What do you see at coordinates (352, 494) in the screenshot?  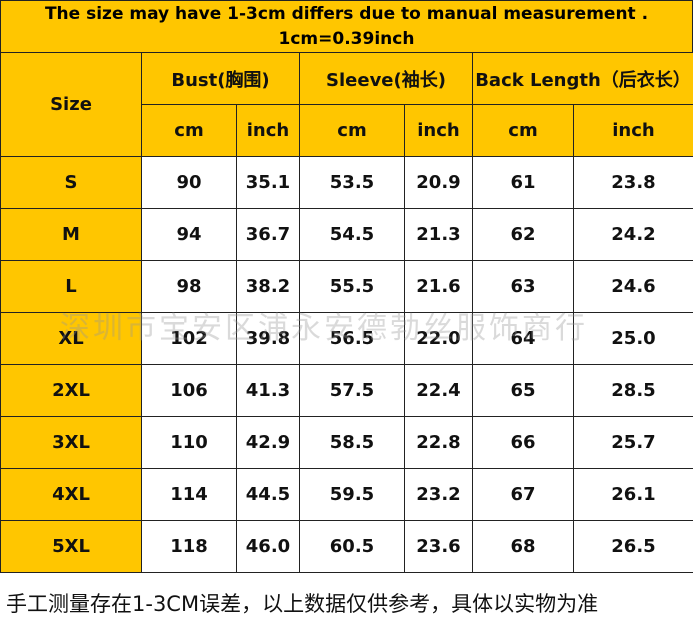 I see `measurement: 59.5` at bounding box center [352, 494].